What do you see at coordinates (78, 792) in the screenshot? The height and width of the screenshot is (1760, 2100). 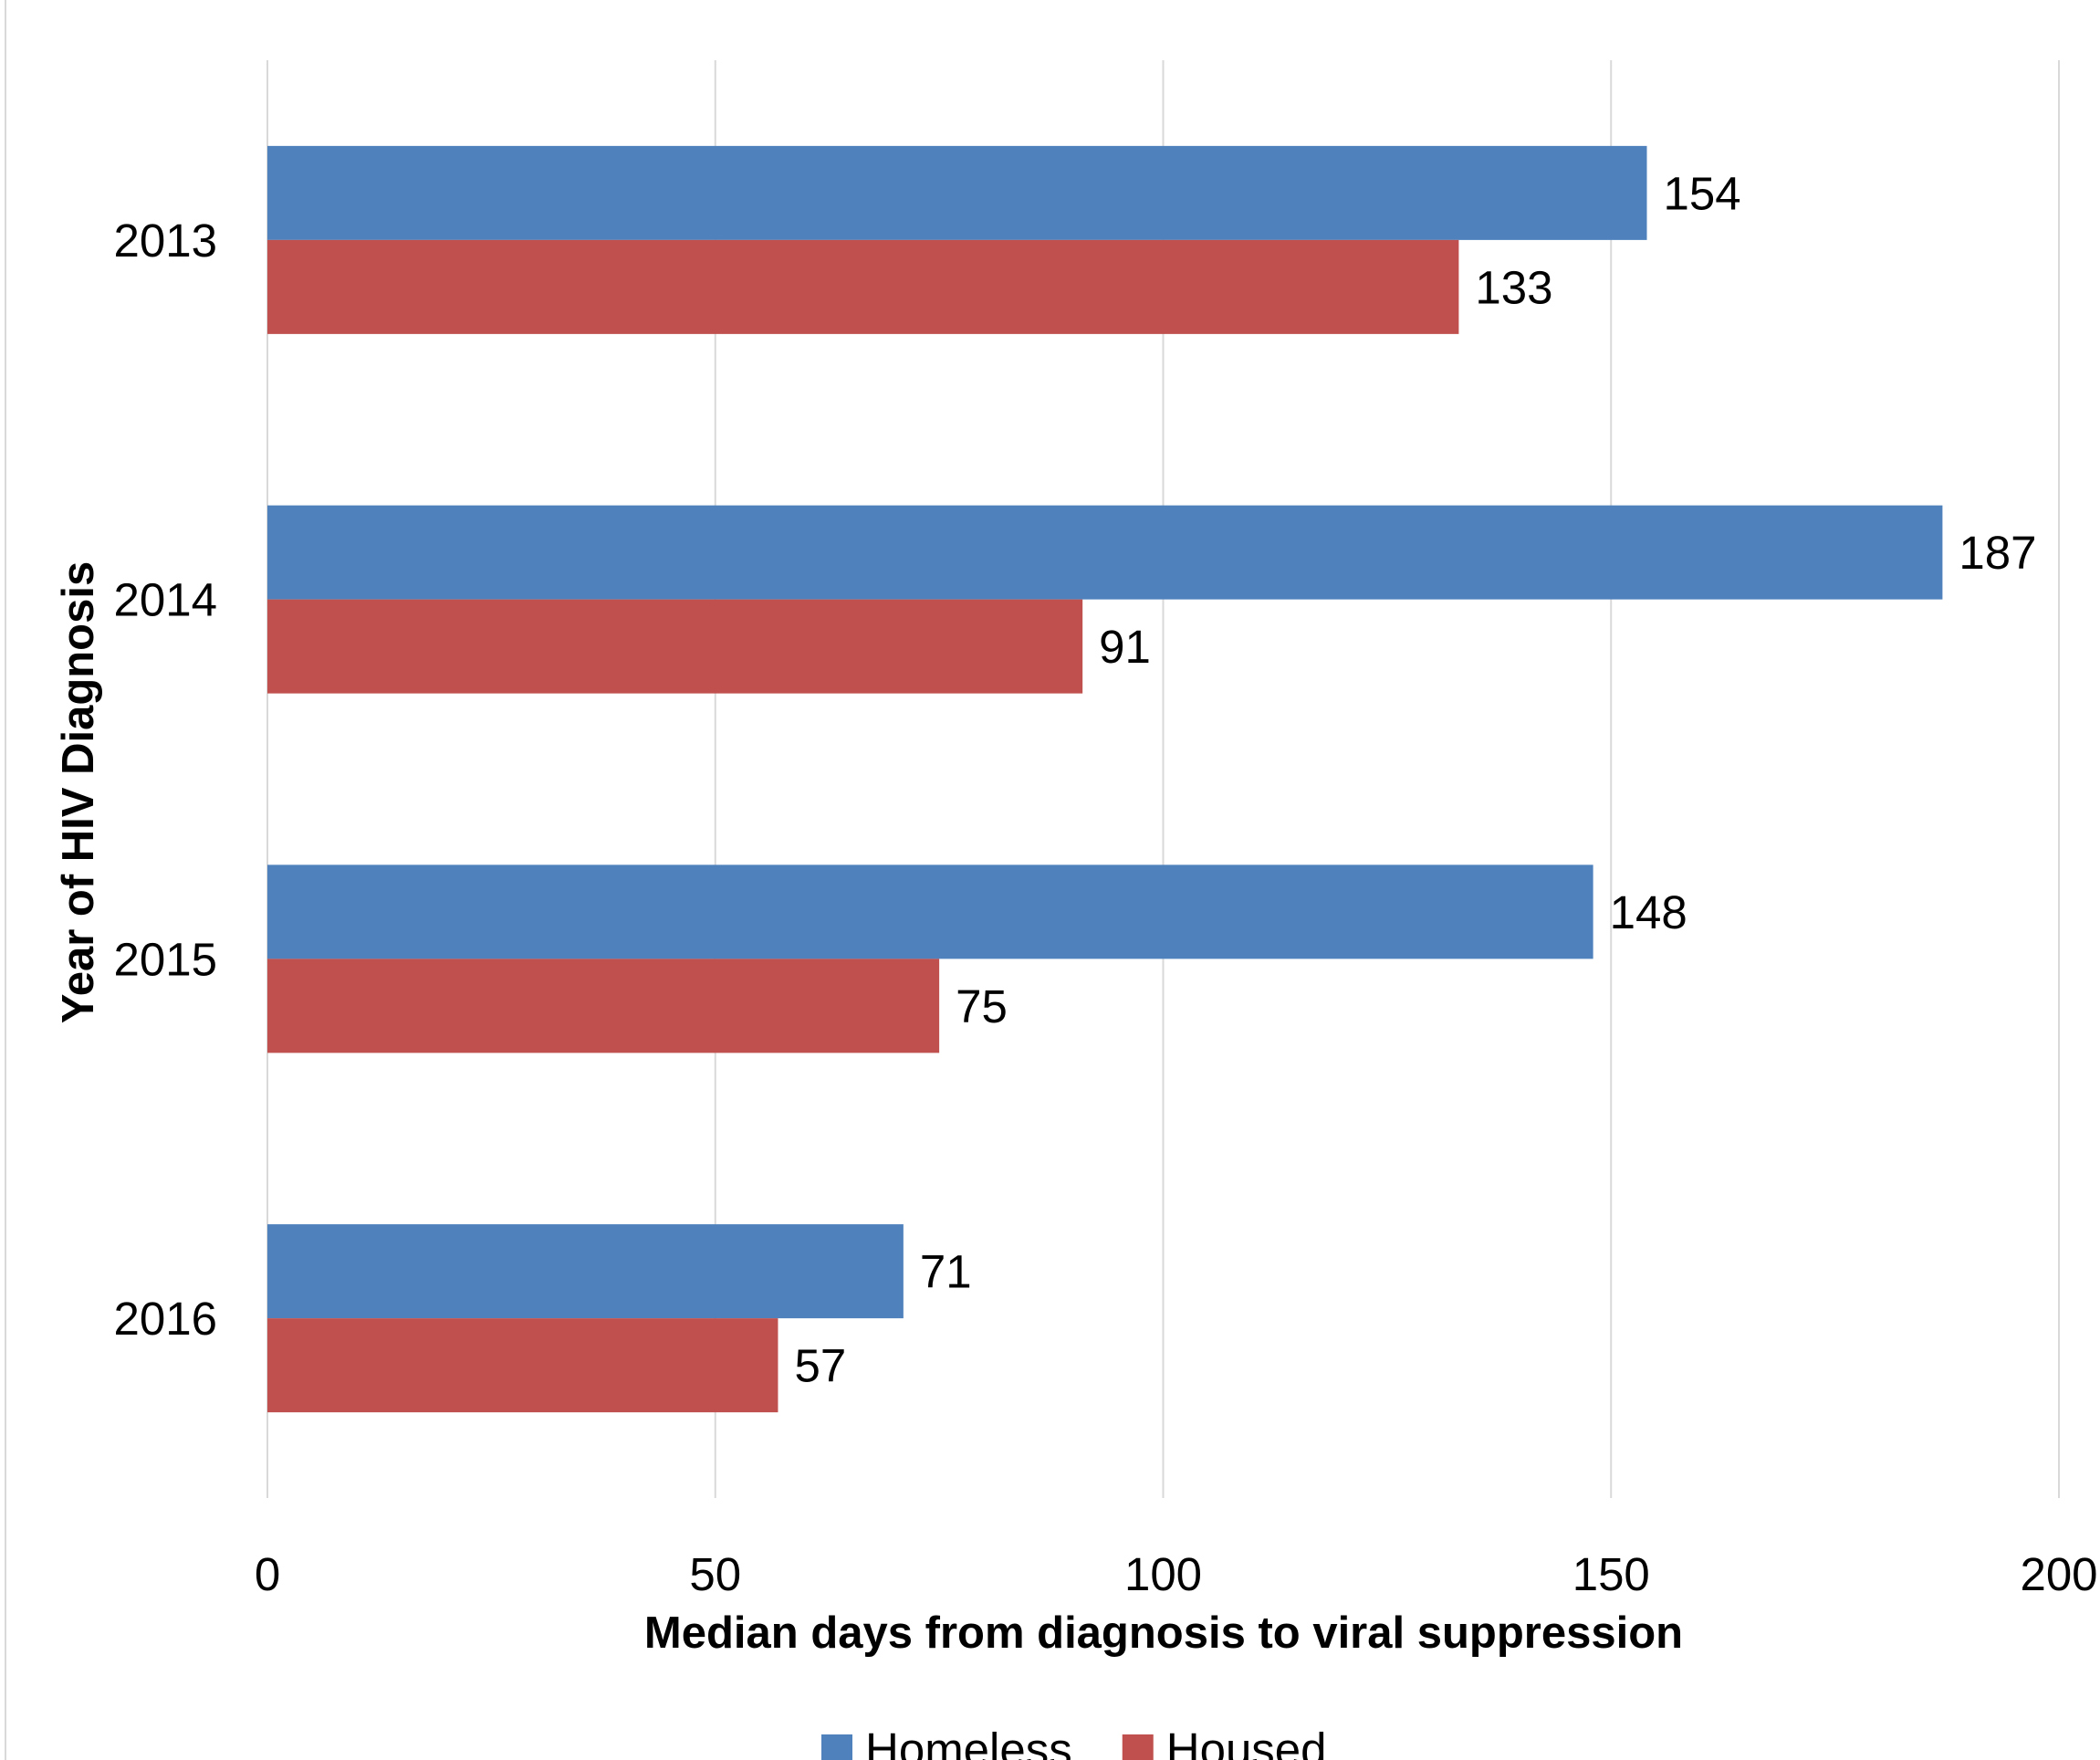 I see `y-axis-title: Year of HIV Diagnosis` at bounding box center [78, 792].